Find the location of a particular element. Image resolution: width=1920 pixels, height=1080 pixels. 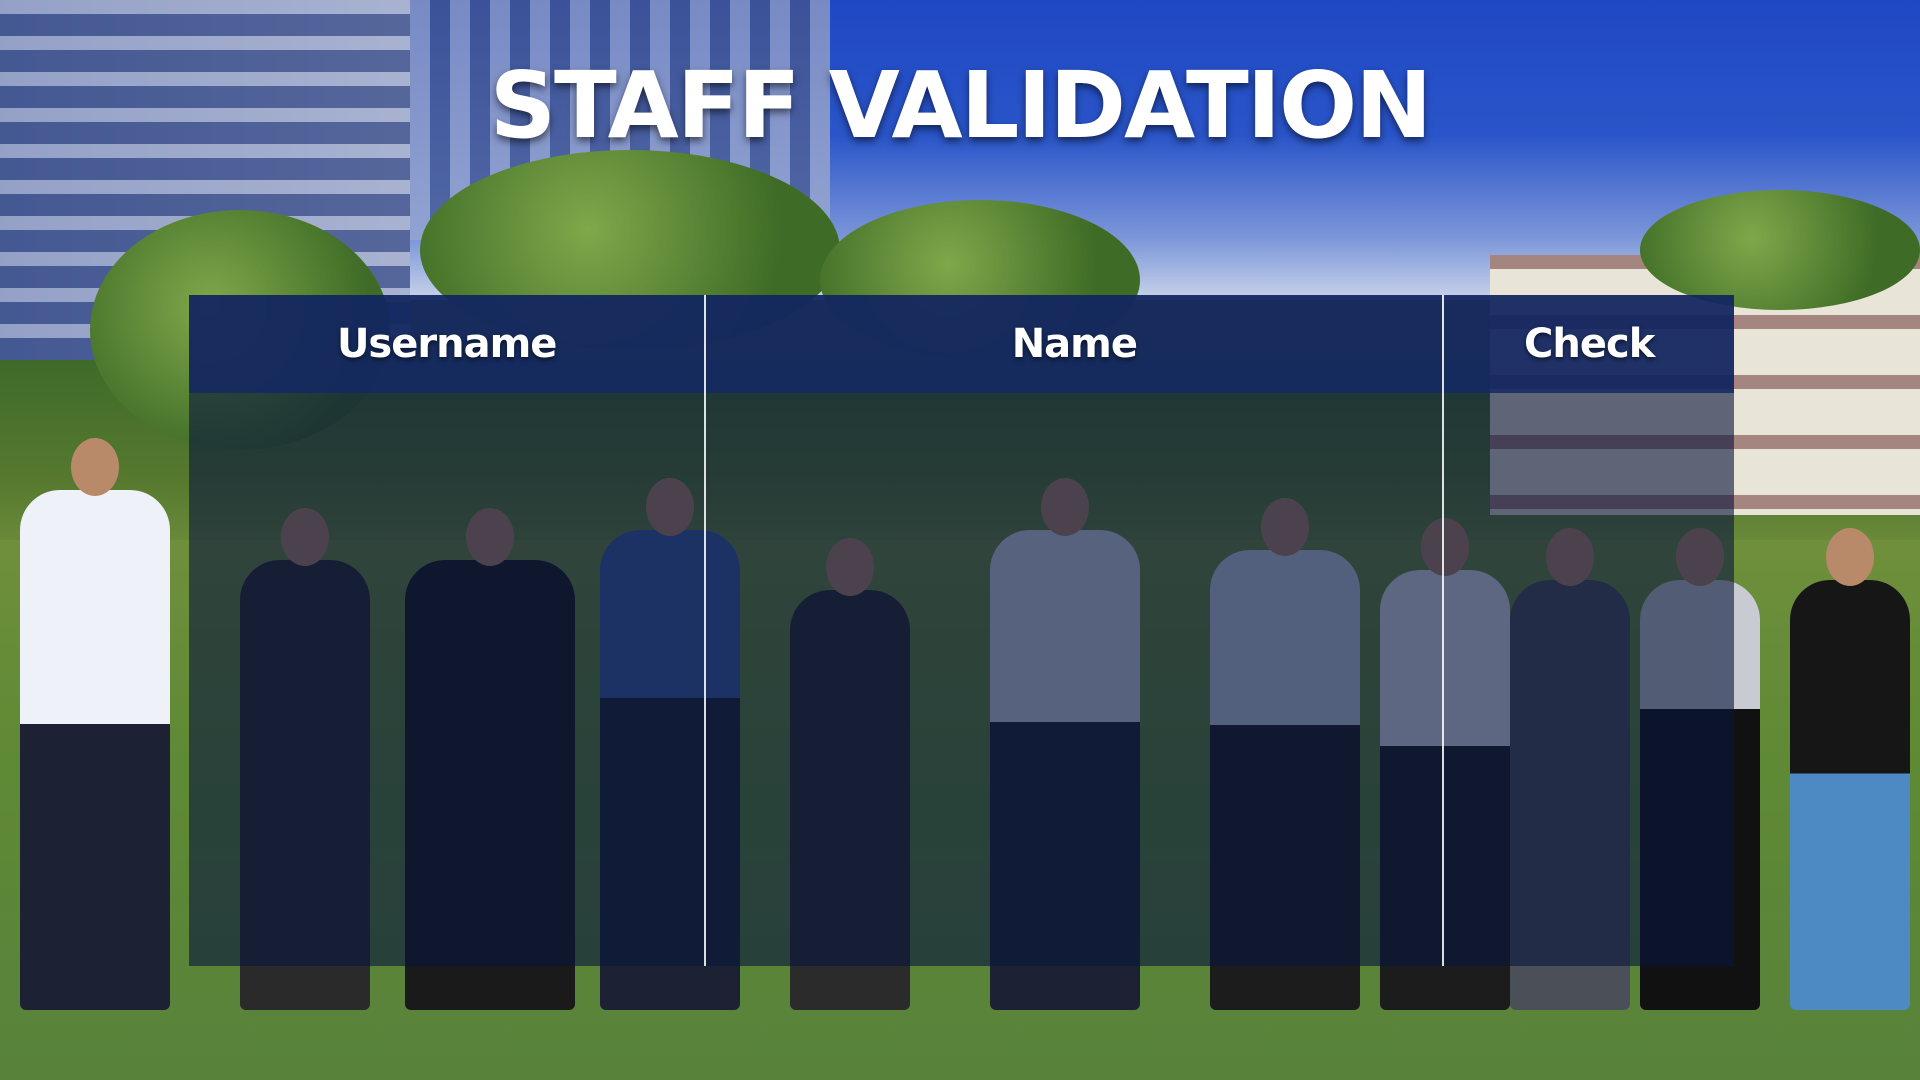

page-title: STAFF VALIDATION is located at coordinates (960, 105).